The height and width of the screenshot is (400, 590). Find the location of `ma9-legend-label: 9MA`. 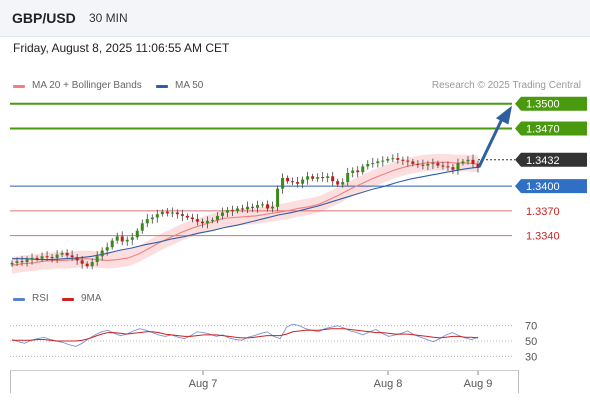

ma9-legend-label: 9MA is located at coordinates (91, 298).